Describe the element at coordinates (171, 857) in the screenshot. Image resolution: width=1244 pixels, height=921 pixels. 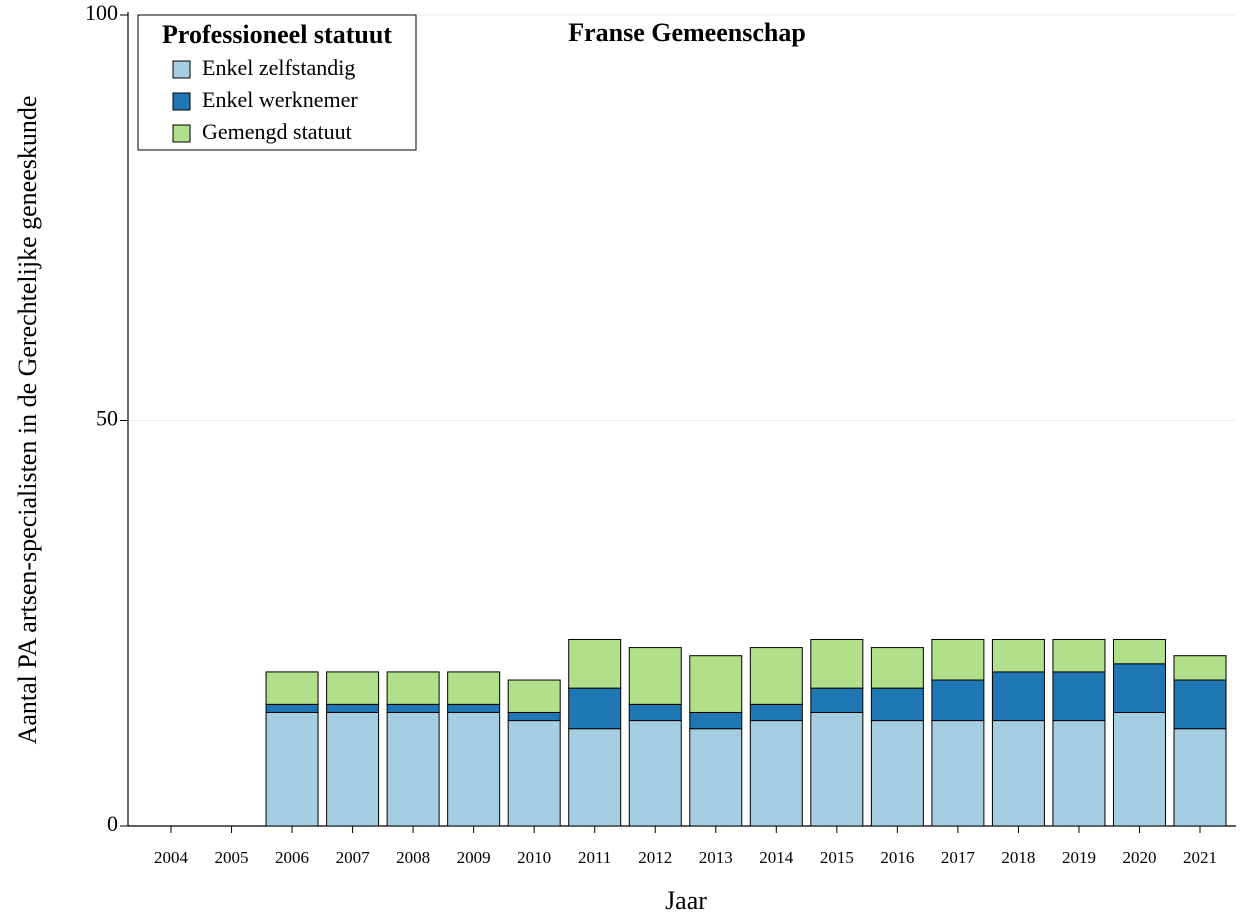
I see `x-tick-label: 2004` at that location.